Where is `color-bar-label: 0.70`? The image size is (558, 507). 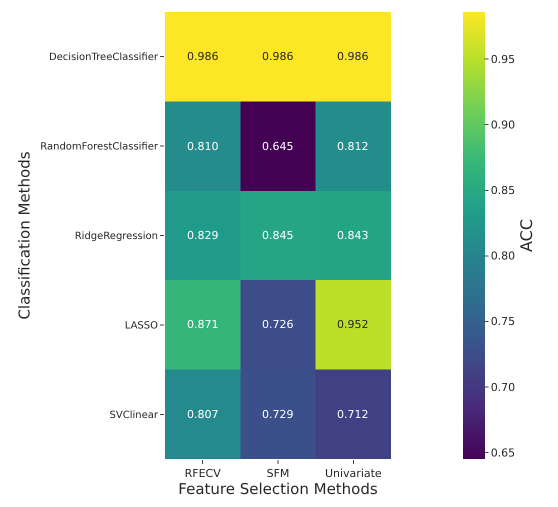 color-bar-label: 0.70 is located at coordinates (503, 387).